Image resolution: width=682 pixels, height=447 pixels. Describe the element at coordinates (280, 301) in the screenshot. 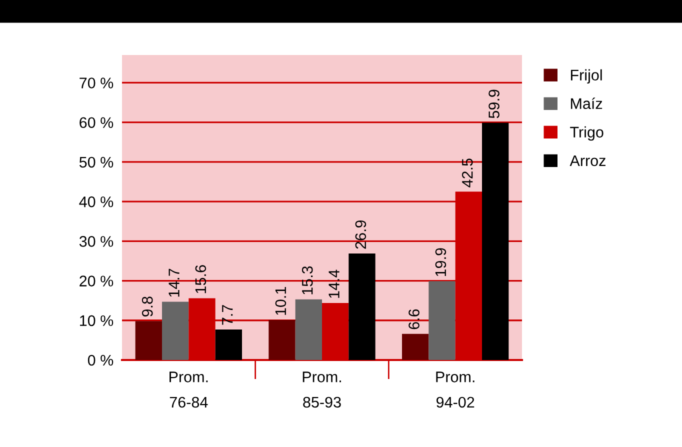

I see `data-label: 10.1` at that location.